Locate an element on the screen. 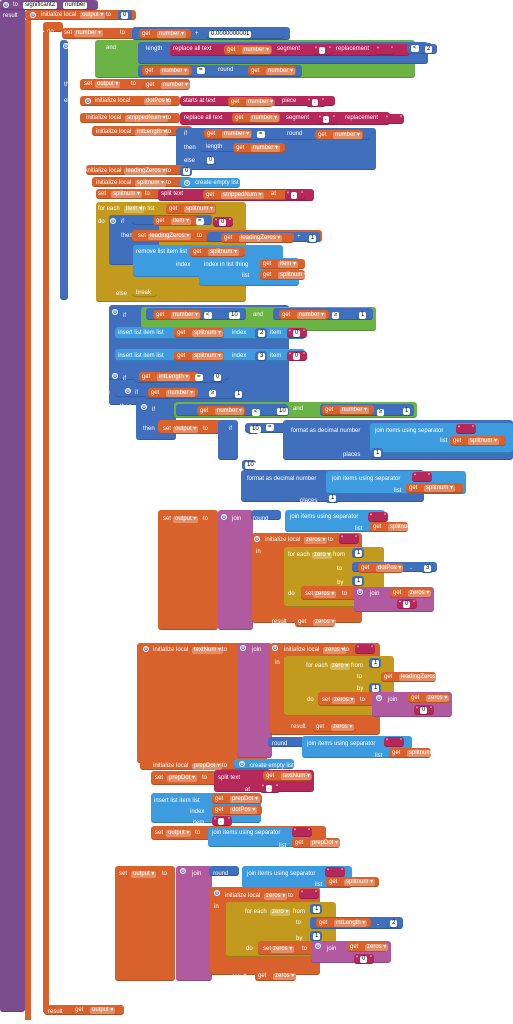 The width and height of the screenshot is (513, 1024). variable-name-field: intLength ▾ is located at coordinates (152, 132).